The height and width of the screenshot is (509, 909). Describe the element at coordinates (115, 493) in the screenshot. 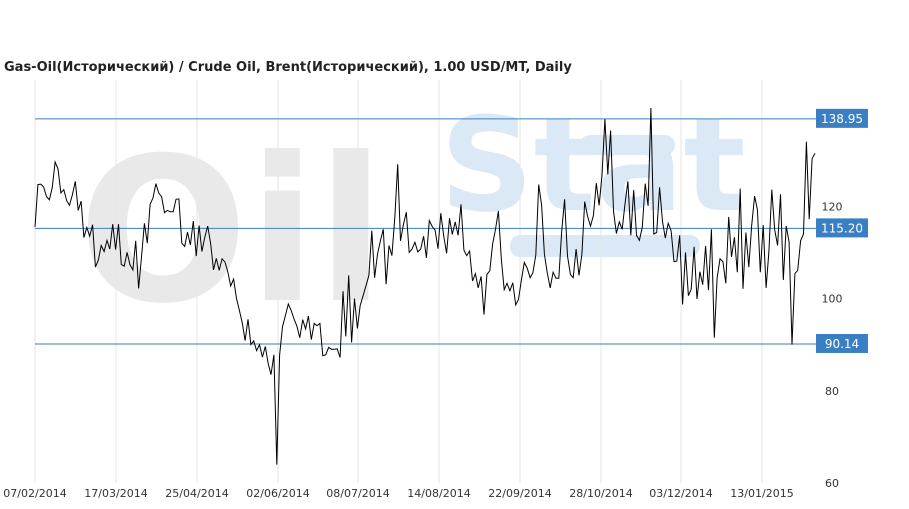

I see `x-tick-label: 17/03/2014` at that location.